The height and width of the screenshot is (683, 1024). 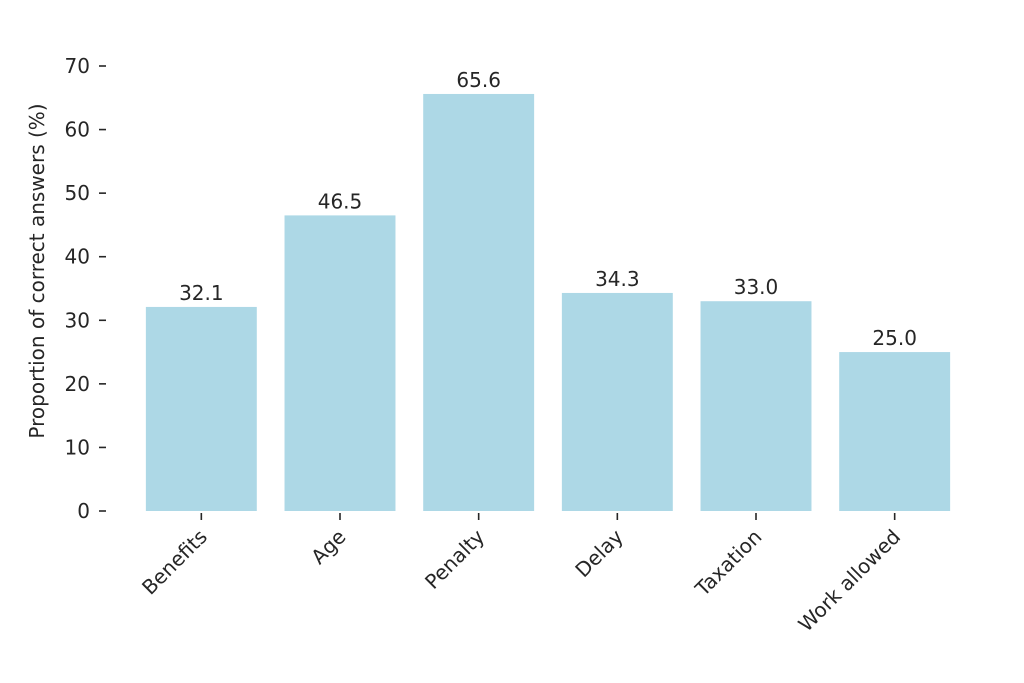 What do you see at coordinates (599, 553) in the screenshot?
I see `x-tick-label: Delay` at bounding box center [599, 553].